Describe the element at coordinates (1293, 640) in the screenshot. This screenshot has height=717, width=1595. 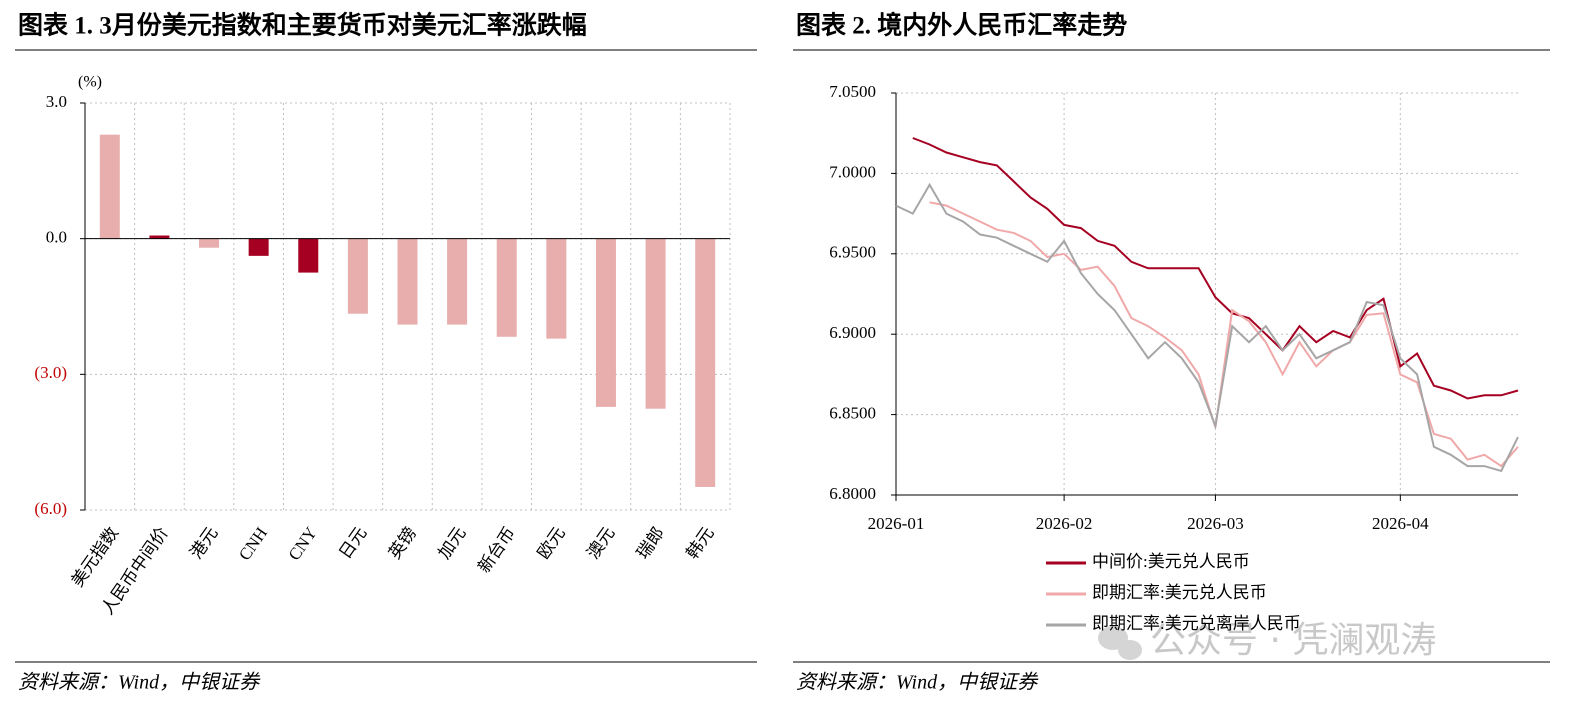
I see `watermark: 公众号 · 凭澜观涛` at that location.